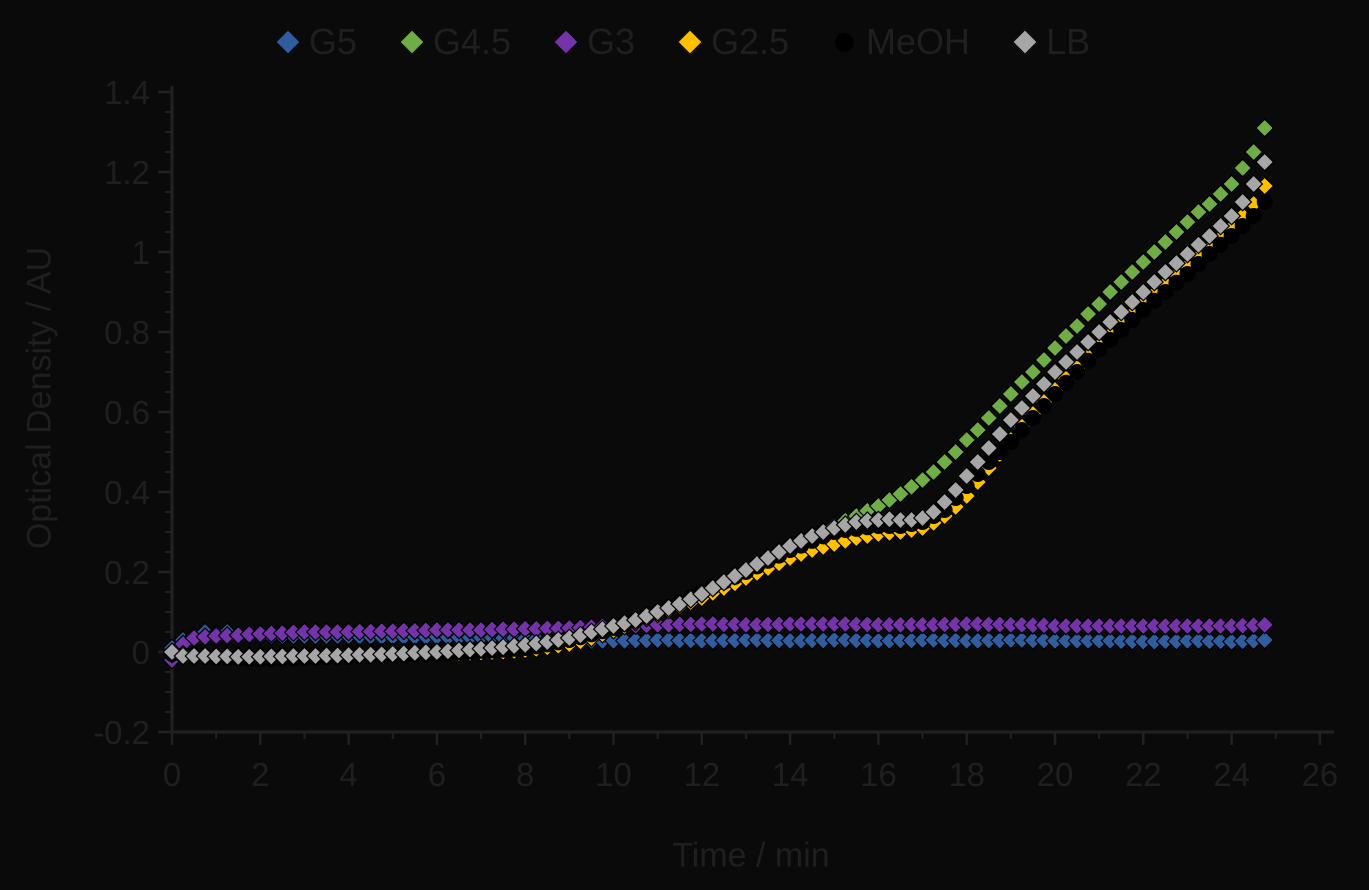  What do you see at coordinates (1320, 774) in the screenshot?
I see `x-tick-label: 26` at bounding box center [1320, 774].